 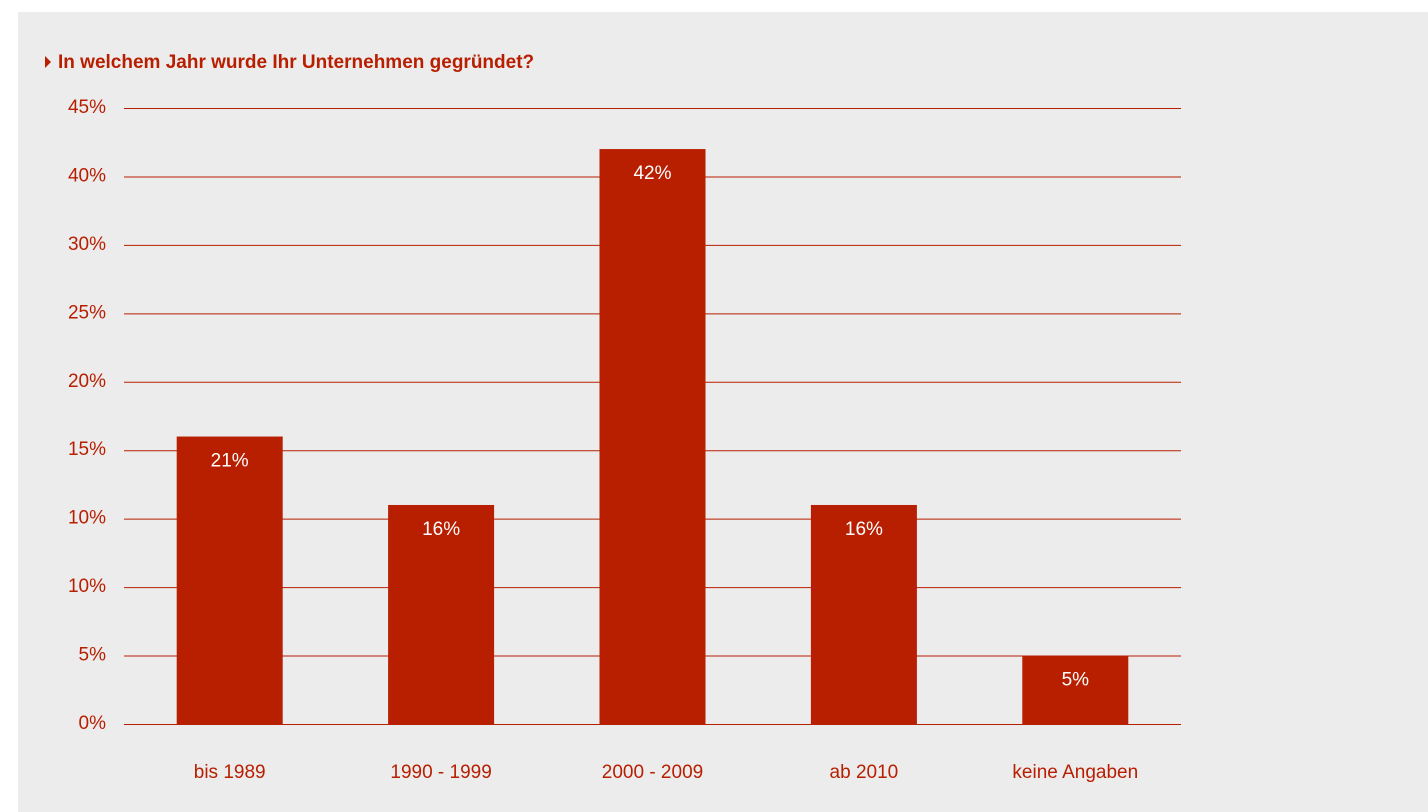 I want to click on y-tick-label: 15%, so click(x=87, y=449).